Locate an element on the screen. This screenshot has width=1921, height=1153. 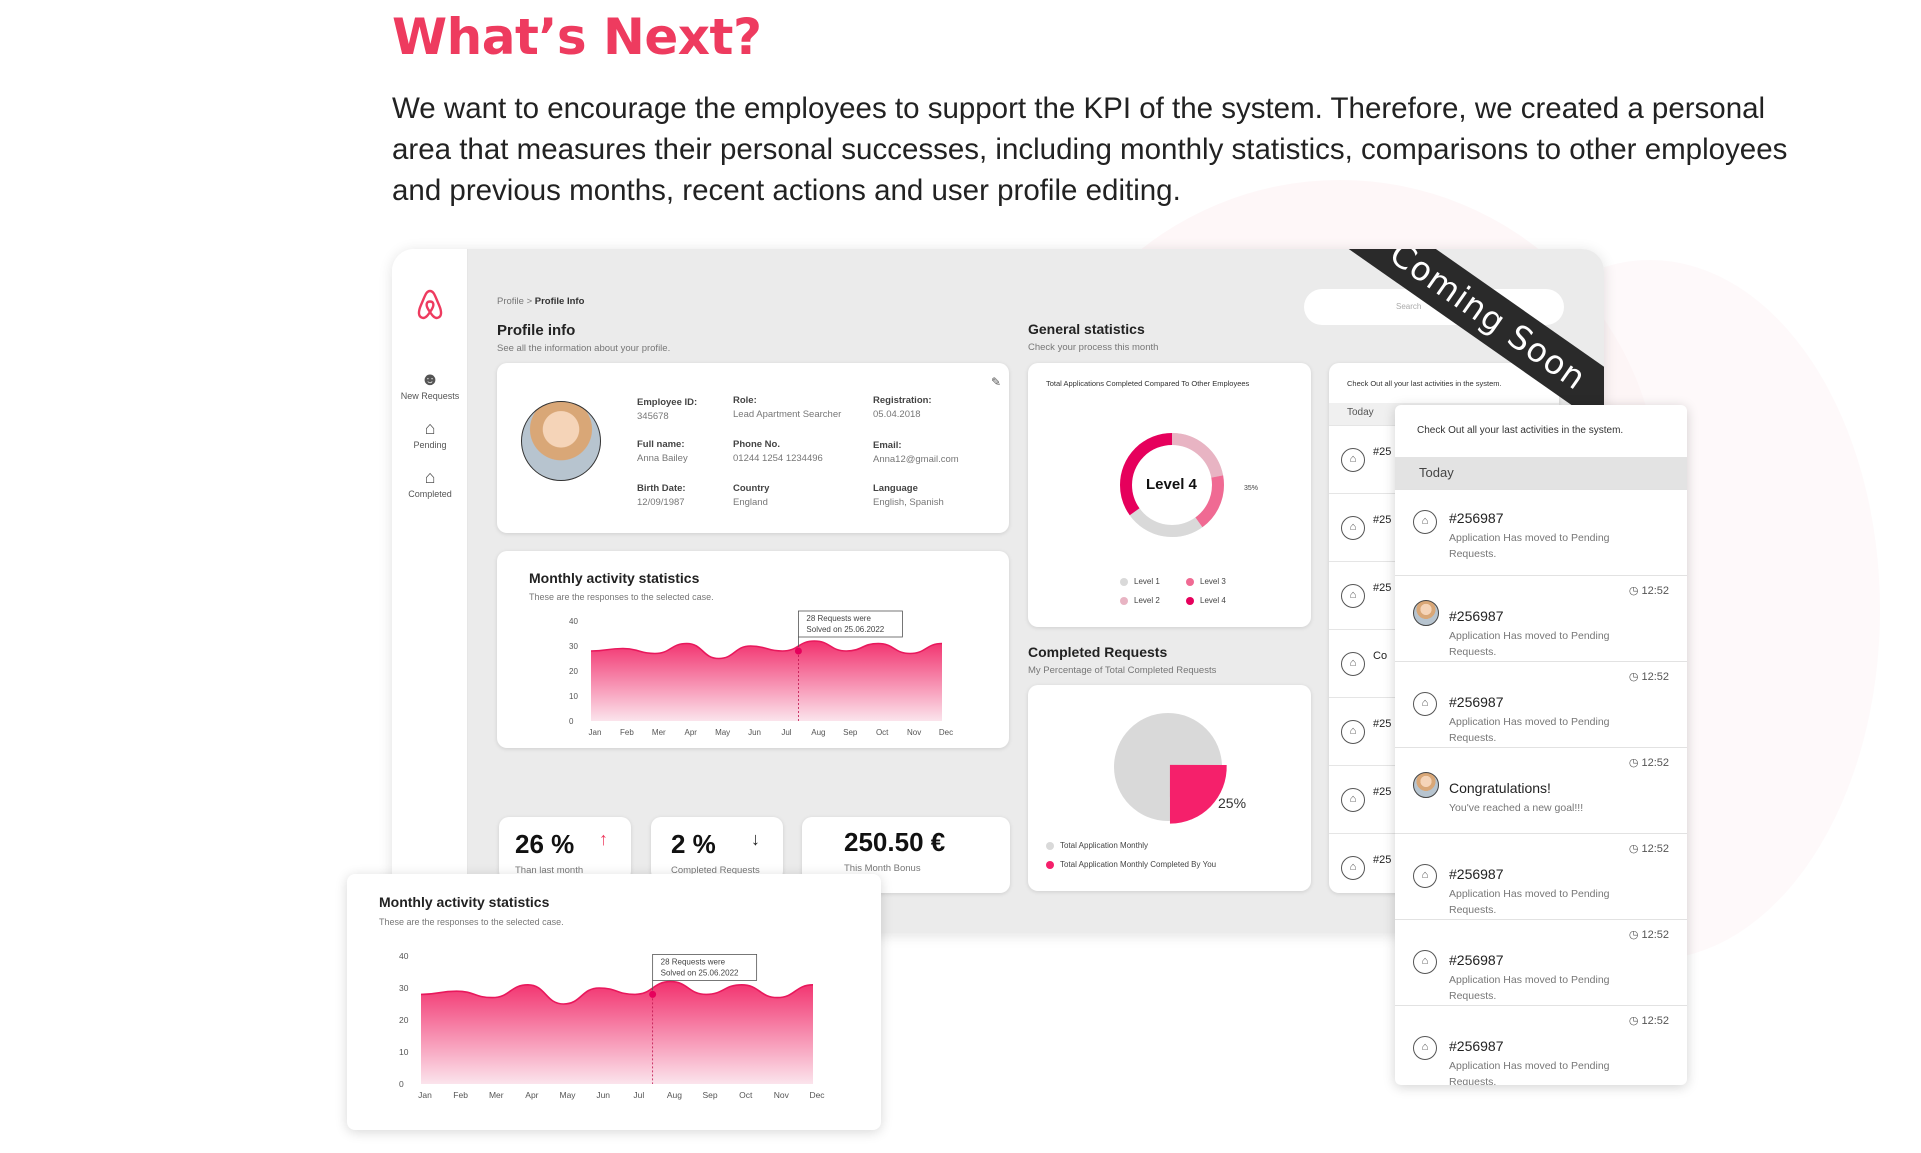
registration-value: 05.04.2018 is located at coordinates (897, 414).